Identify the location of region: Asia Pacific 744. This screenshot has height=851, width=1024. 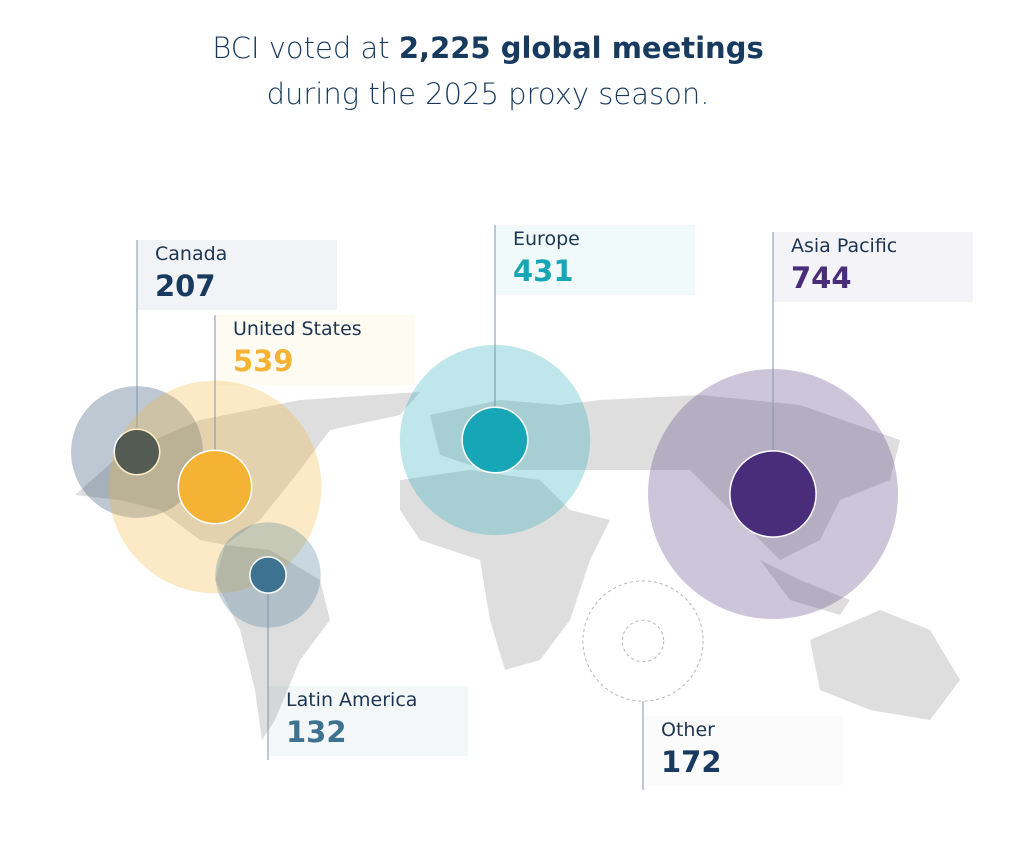
(810, 425).